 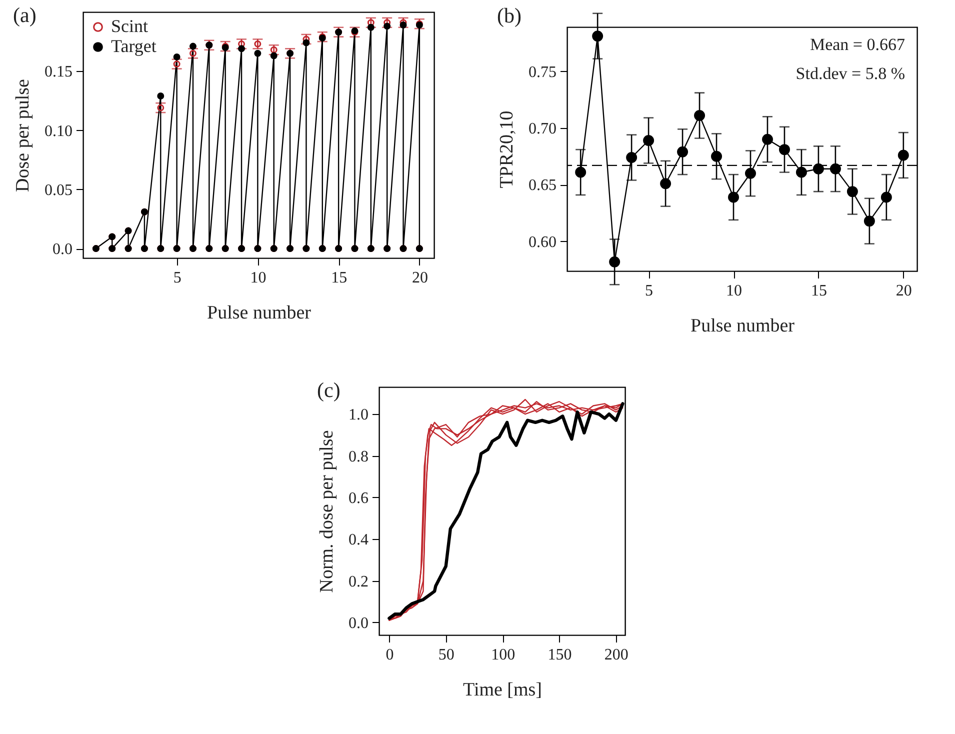 What do you see at coordinates (58, 72) in the screenshot?
I see `y-tick-label: 0.15` at bounding box center [58, 72].